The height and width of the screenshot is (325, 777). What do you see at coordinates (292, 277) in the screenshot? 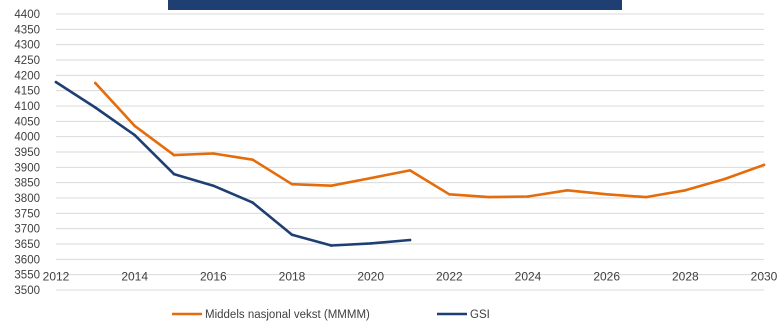
I see `x-tick-label: 2018` at bounding box center [292, 277].